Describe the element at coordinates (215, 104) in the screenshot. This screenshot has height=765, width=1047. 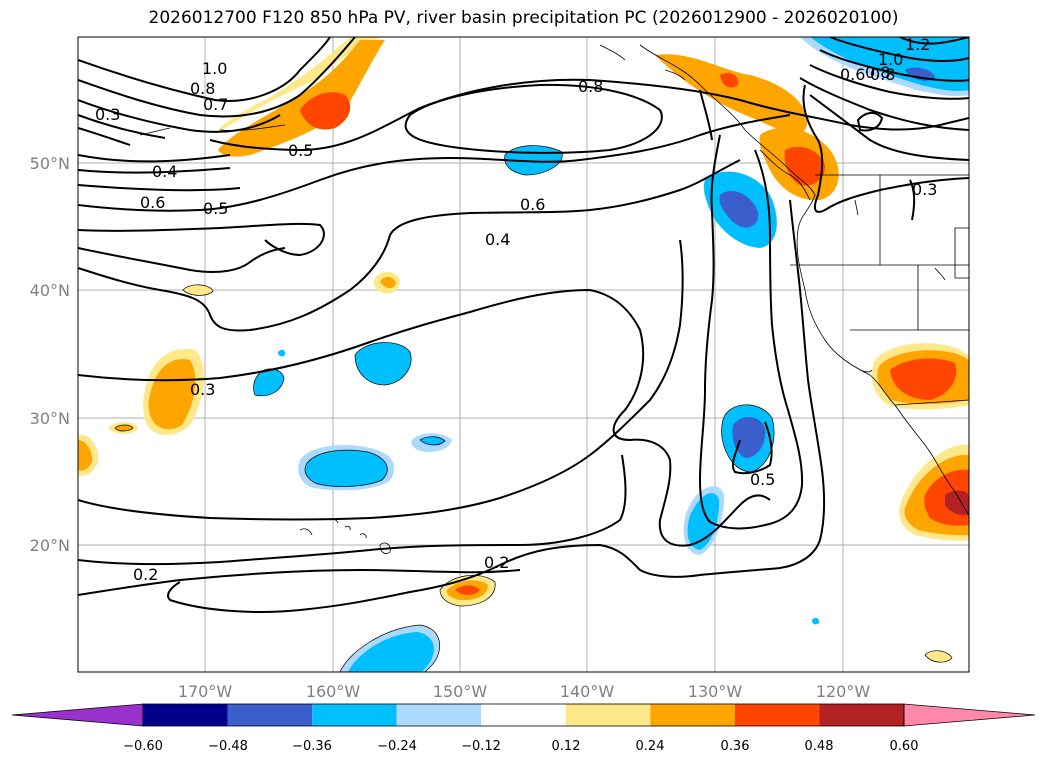
I see `contour-label: 0.7` at that location.